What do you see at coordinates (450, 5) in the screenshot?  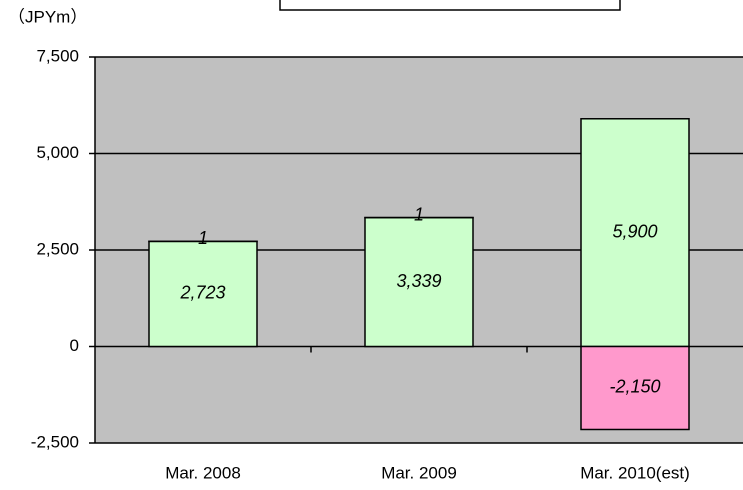 I see `title-box` at bounding box center [450, 5].